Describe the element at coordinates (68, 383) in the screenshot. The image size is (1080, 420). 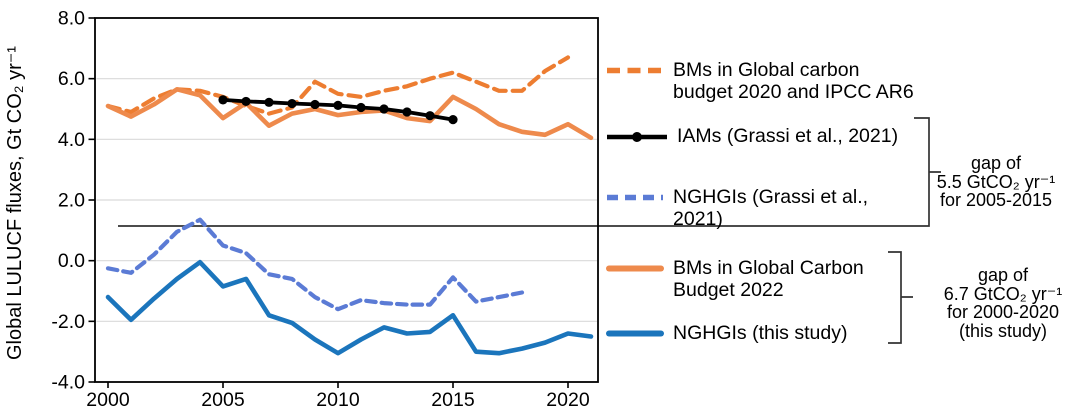
I see `y-tick-label: -4.0` at that location.